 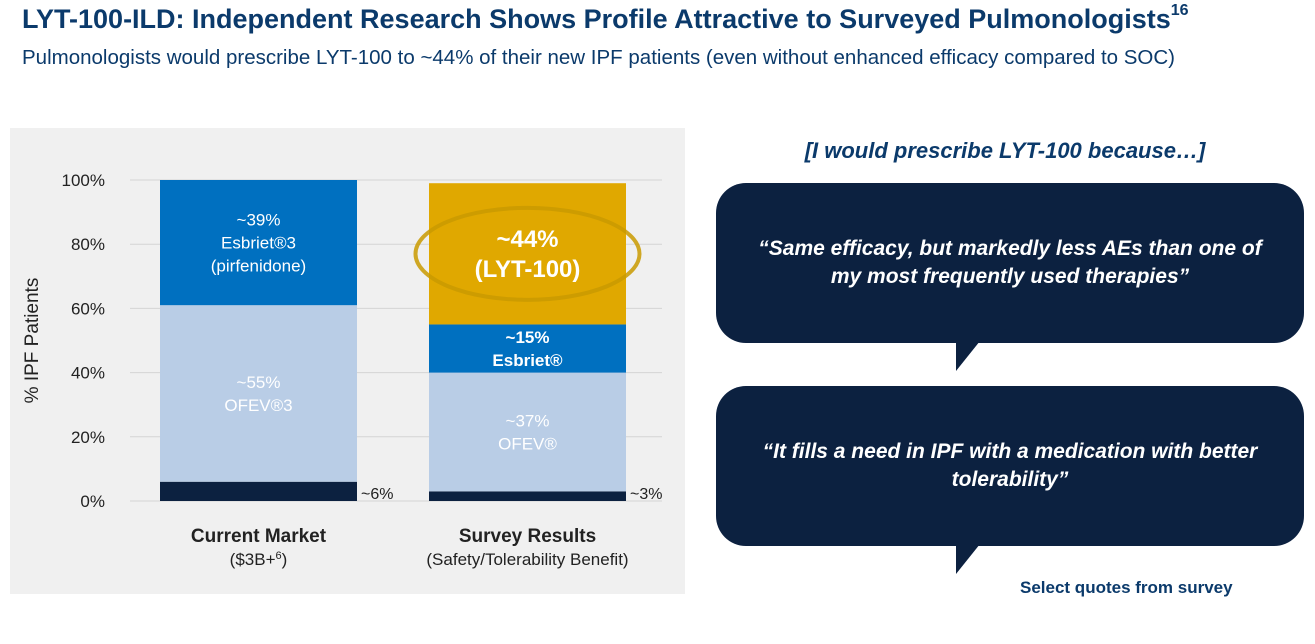 I want to click on segment-label-ofev: OFEV®, so click(x=527, y=443).